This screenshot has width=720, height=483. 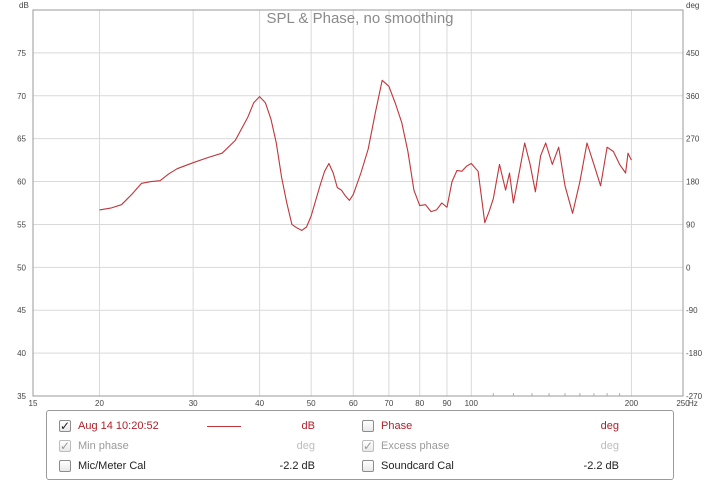 I want to click on x-tick-label: 70, so click(x=388, y=403).